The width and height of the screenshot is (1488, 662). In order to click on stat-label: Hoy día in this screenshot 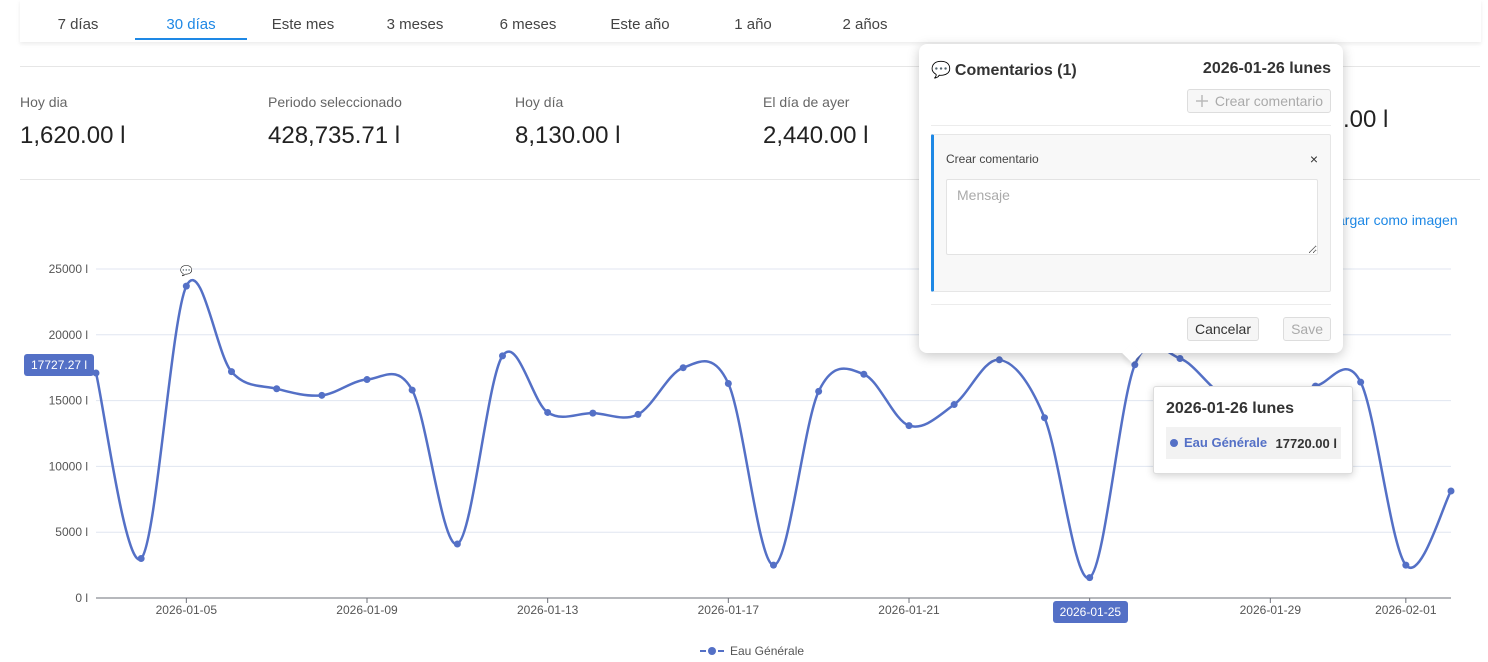, I will do `click(539, 102)`.